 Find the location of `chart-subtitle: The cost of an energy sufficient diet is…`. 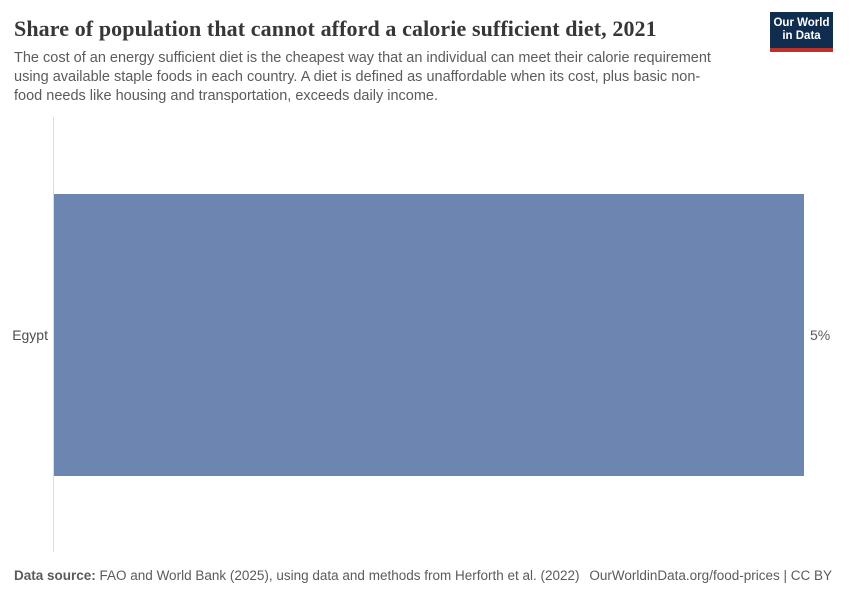

chart-subtitle: The cost of an energy sufficient diet is… is located at coordinates (362, 77).